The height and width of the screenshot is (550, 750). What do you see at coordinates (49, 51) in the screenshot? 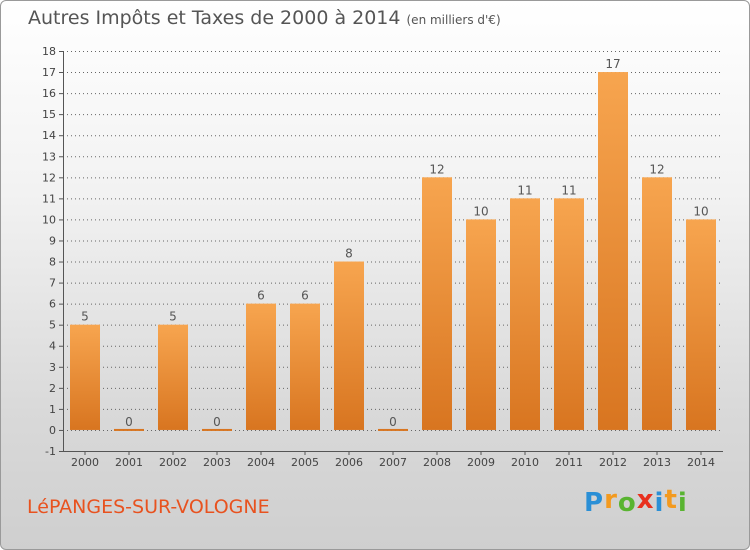
I see `y-tick-label: 18` at bounding box center [49, 51].